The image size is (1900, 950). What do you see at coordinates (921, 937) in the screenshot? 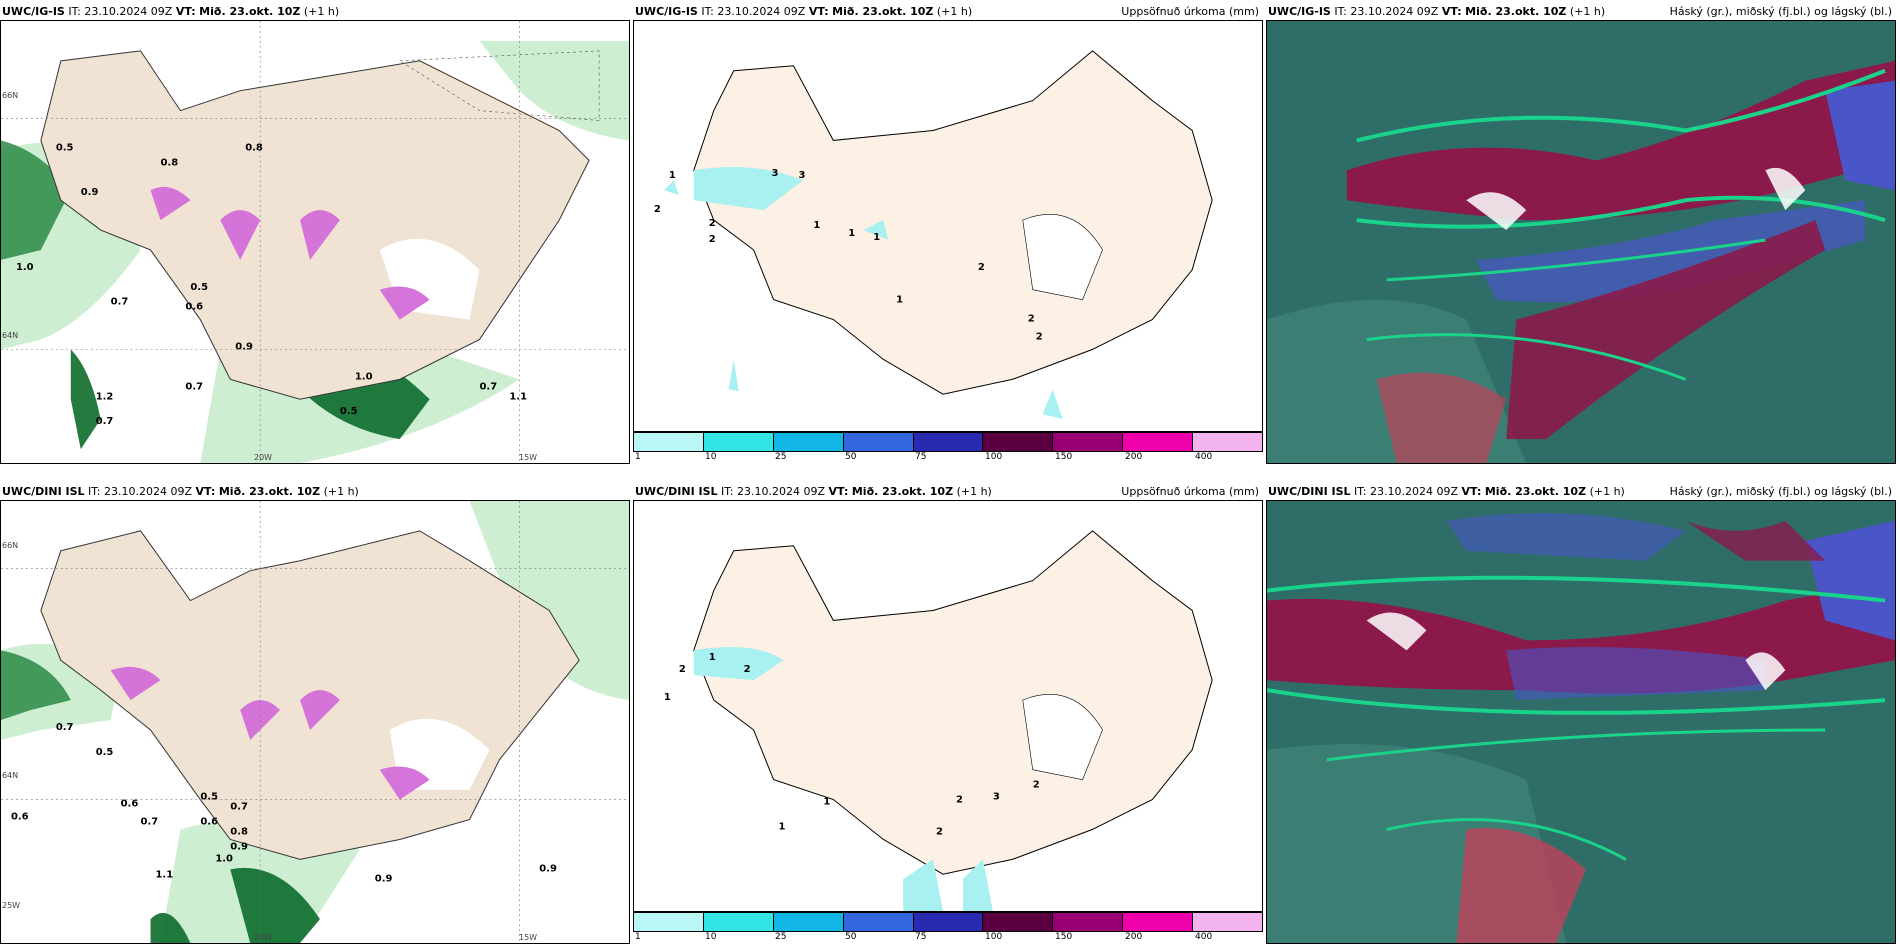
I see `colorbar-tick: 75` at bounding box center [921, 937].